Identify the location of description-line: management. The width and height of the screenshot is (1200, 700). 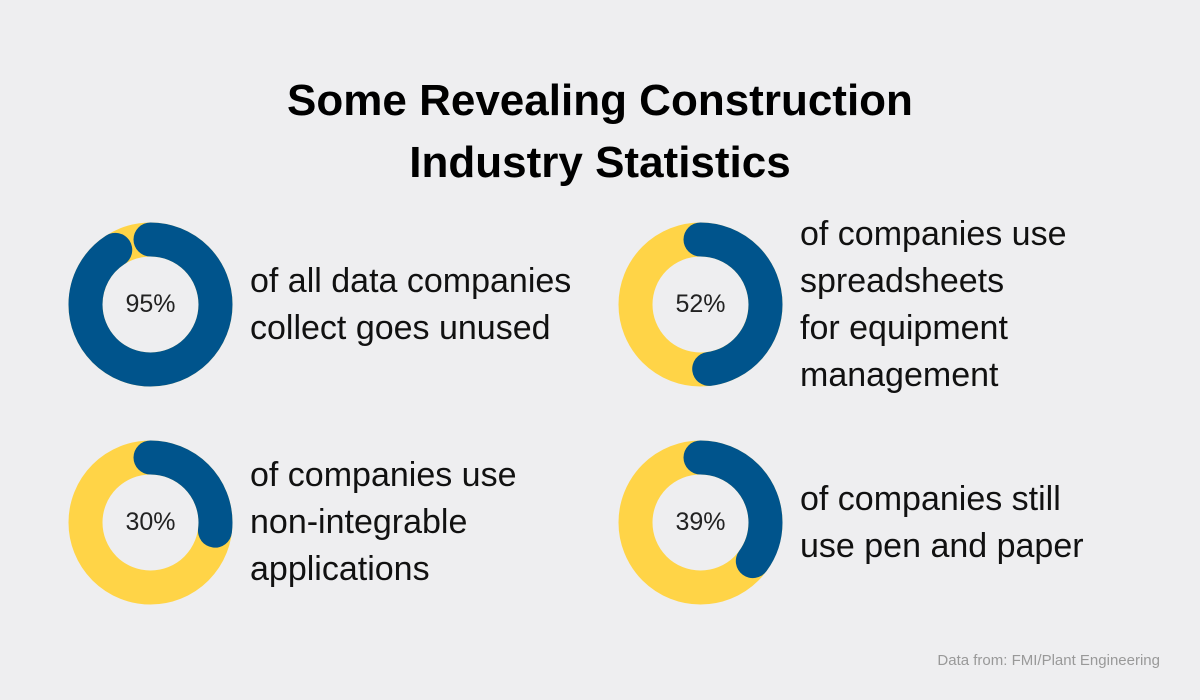
(899, 374).